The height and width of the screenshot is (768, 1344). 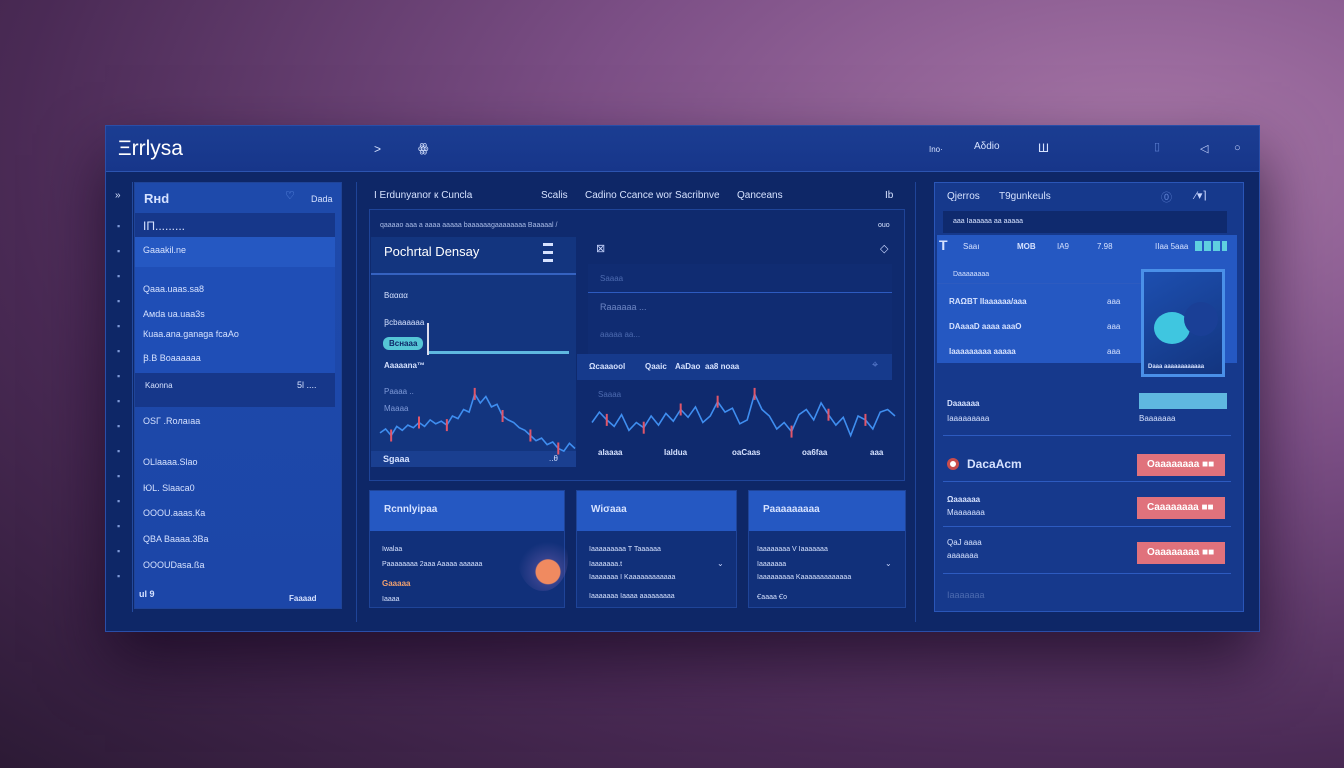 What do you see at coordinates (1043, 148) in the screenshot?
I see `header-item: Ш` at bounding box center [1043, 148].